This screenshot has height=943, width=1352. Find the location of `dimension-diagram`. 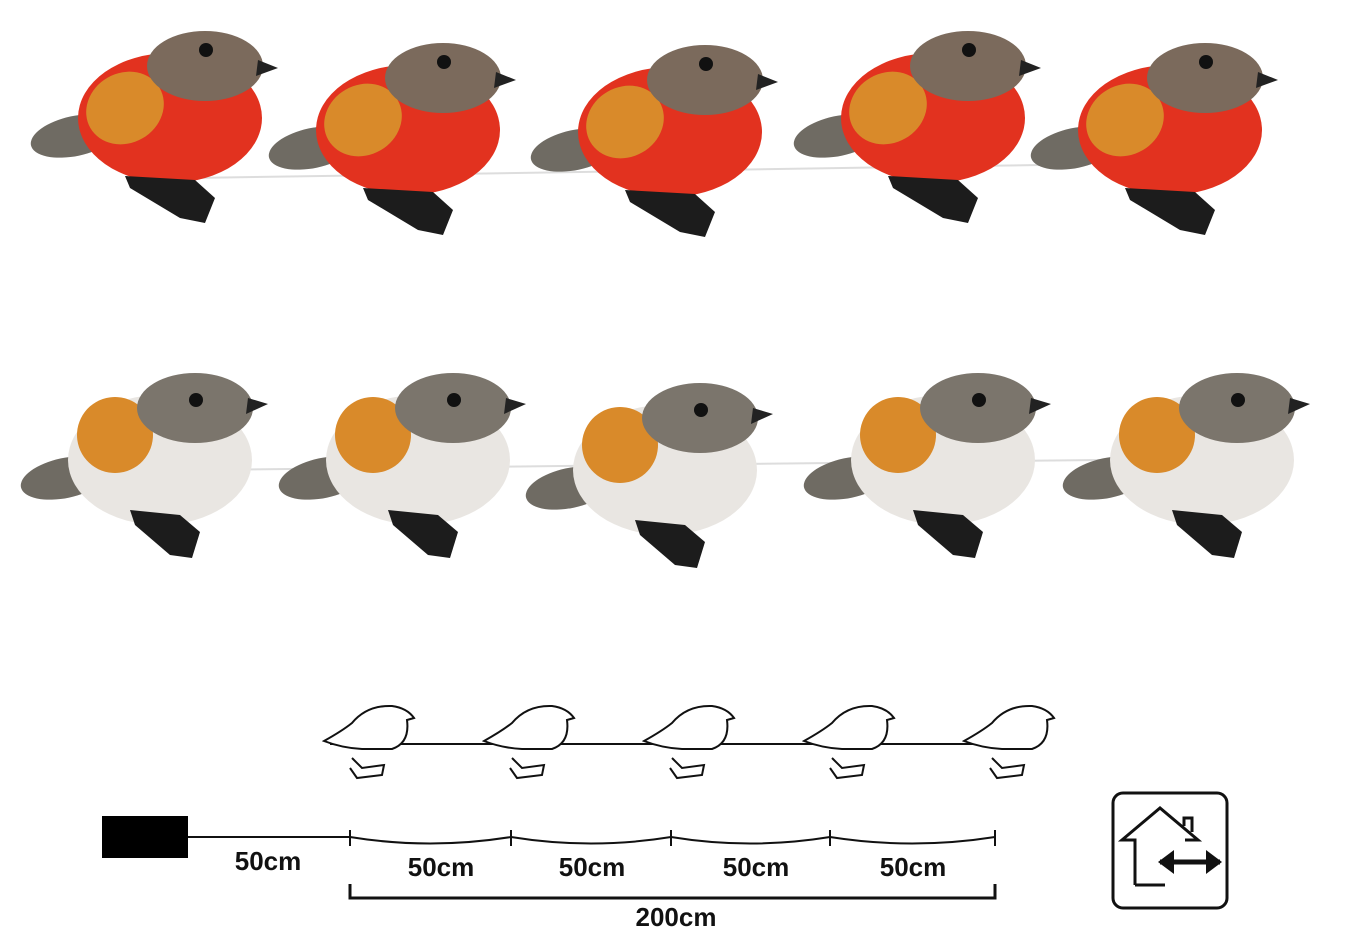

dimension-diagram is located at coordinates (549, 858).